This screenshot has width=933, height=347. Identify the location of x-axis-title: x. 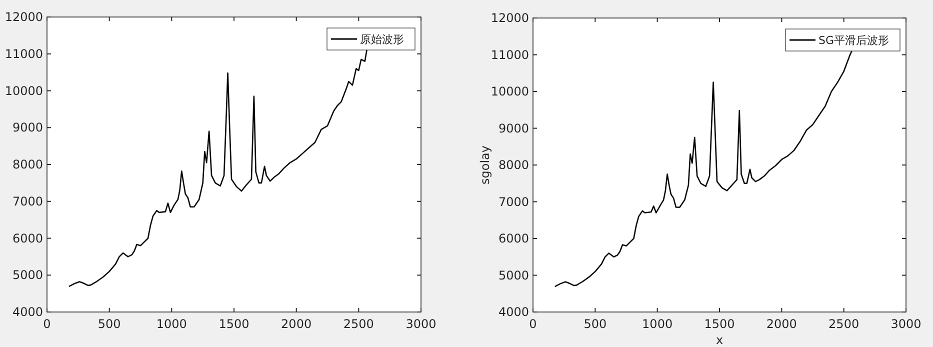
(720, 340).